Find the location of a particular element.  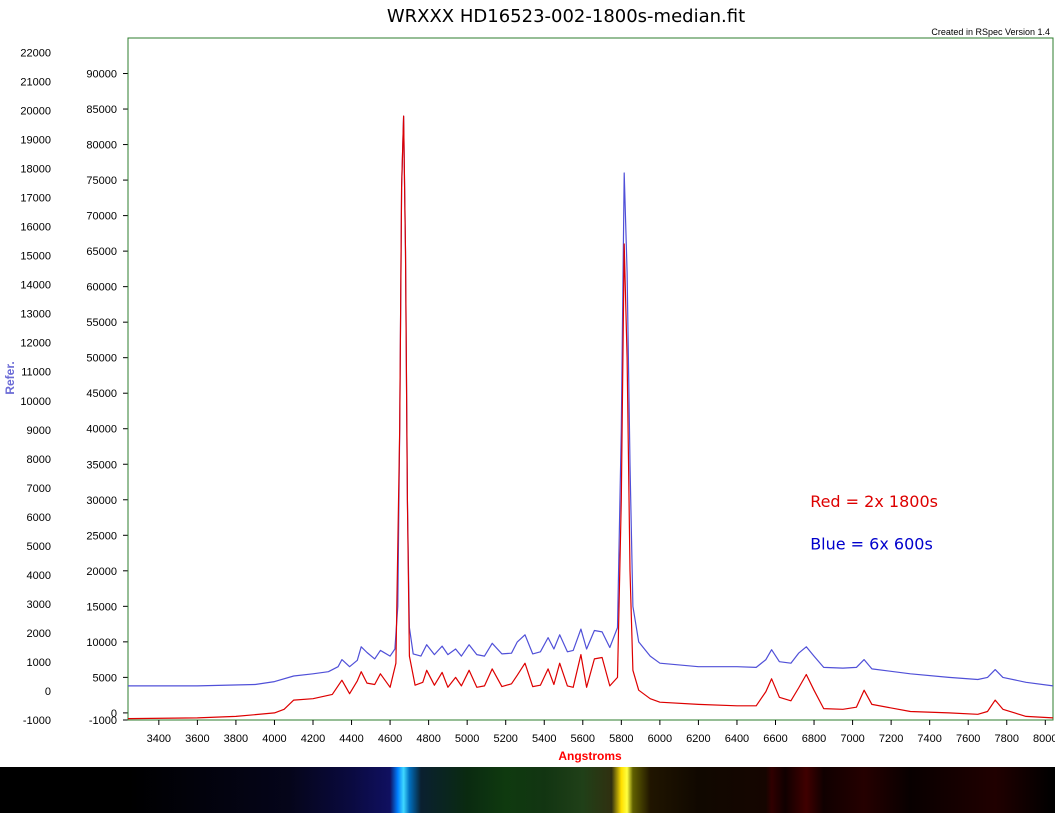

y-axis-label: Refer. is located at coordinates (10, 377).